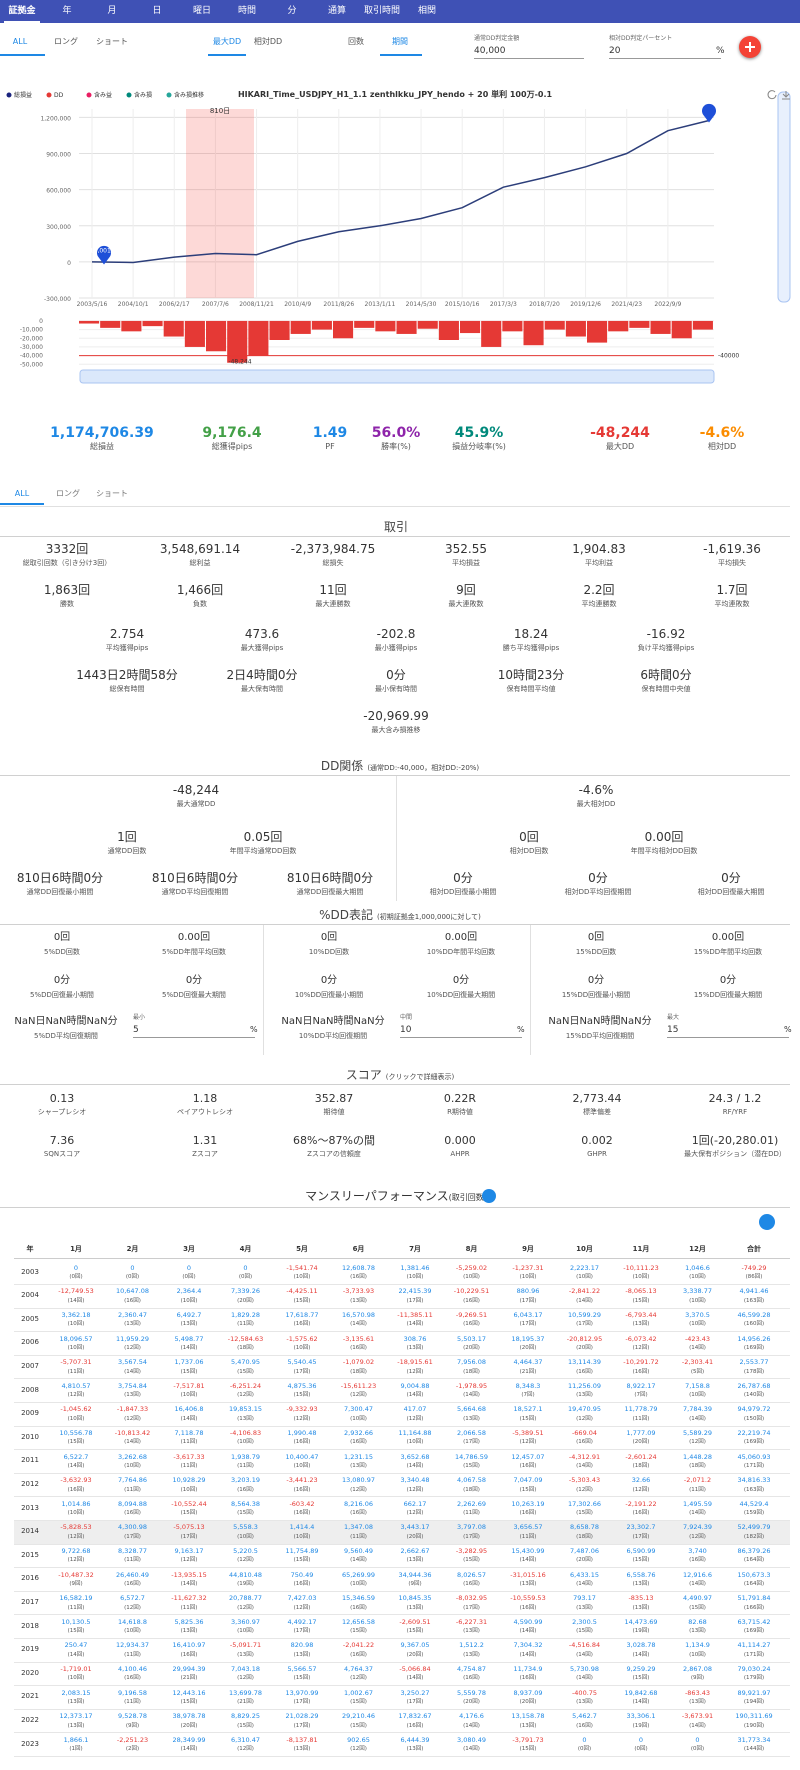 The height and width of the screenshot is (1770, 800). What do you see at coordinates (466, 603) in the screenshot?
I see `stat-label: 最大連敗数` at bounding box center [466, 603].